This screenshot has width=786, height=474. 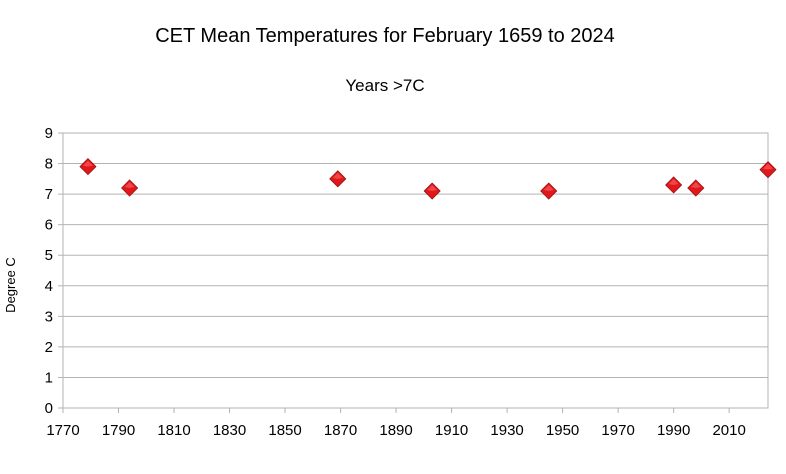 I want to click on x-tick-label: 1810, so click(x=173, y=430).